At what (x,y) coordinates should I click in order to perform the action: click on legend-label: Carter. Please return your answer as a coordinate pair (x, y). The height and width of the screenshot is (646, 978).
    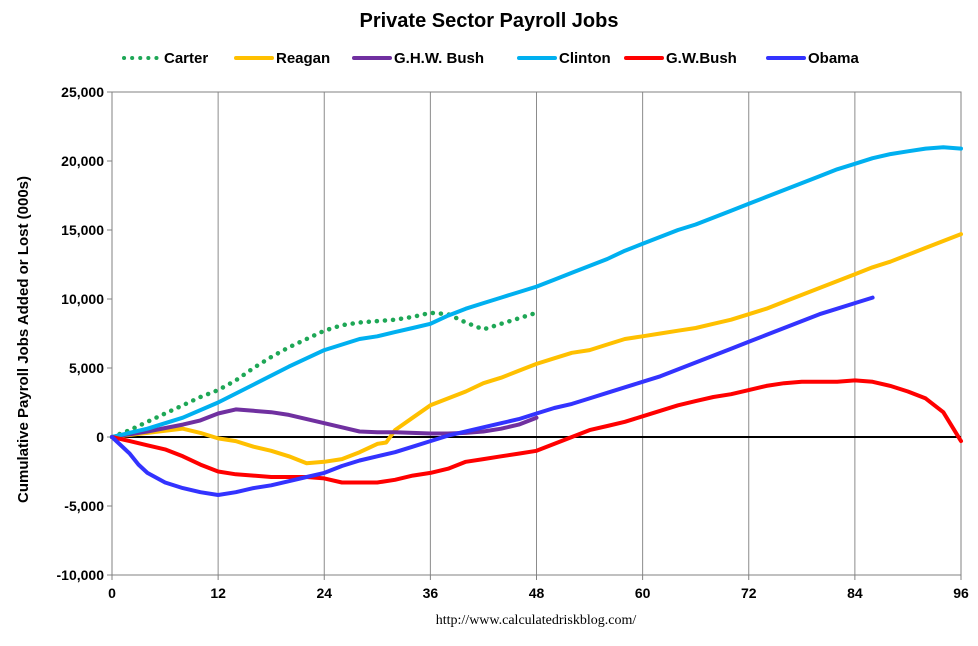
    Looking at the image, I should click on (186, 58).